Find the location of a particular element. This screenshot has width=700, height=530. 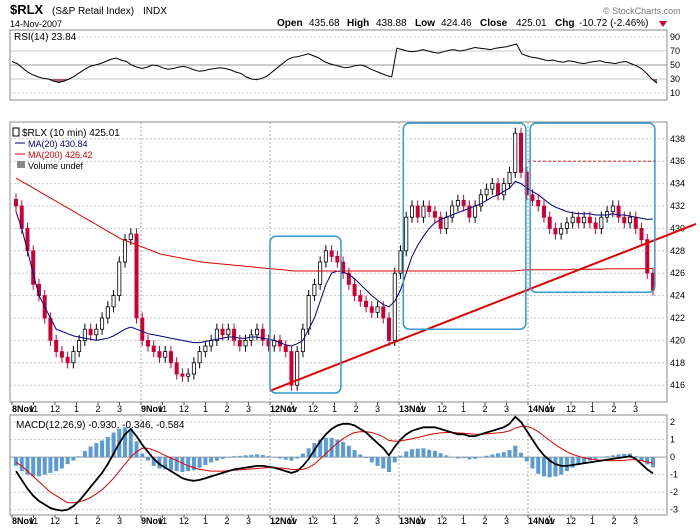

legend-candle-icon is located at coordinates (16, 132).